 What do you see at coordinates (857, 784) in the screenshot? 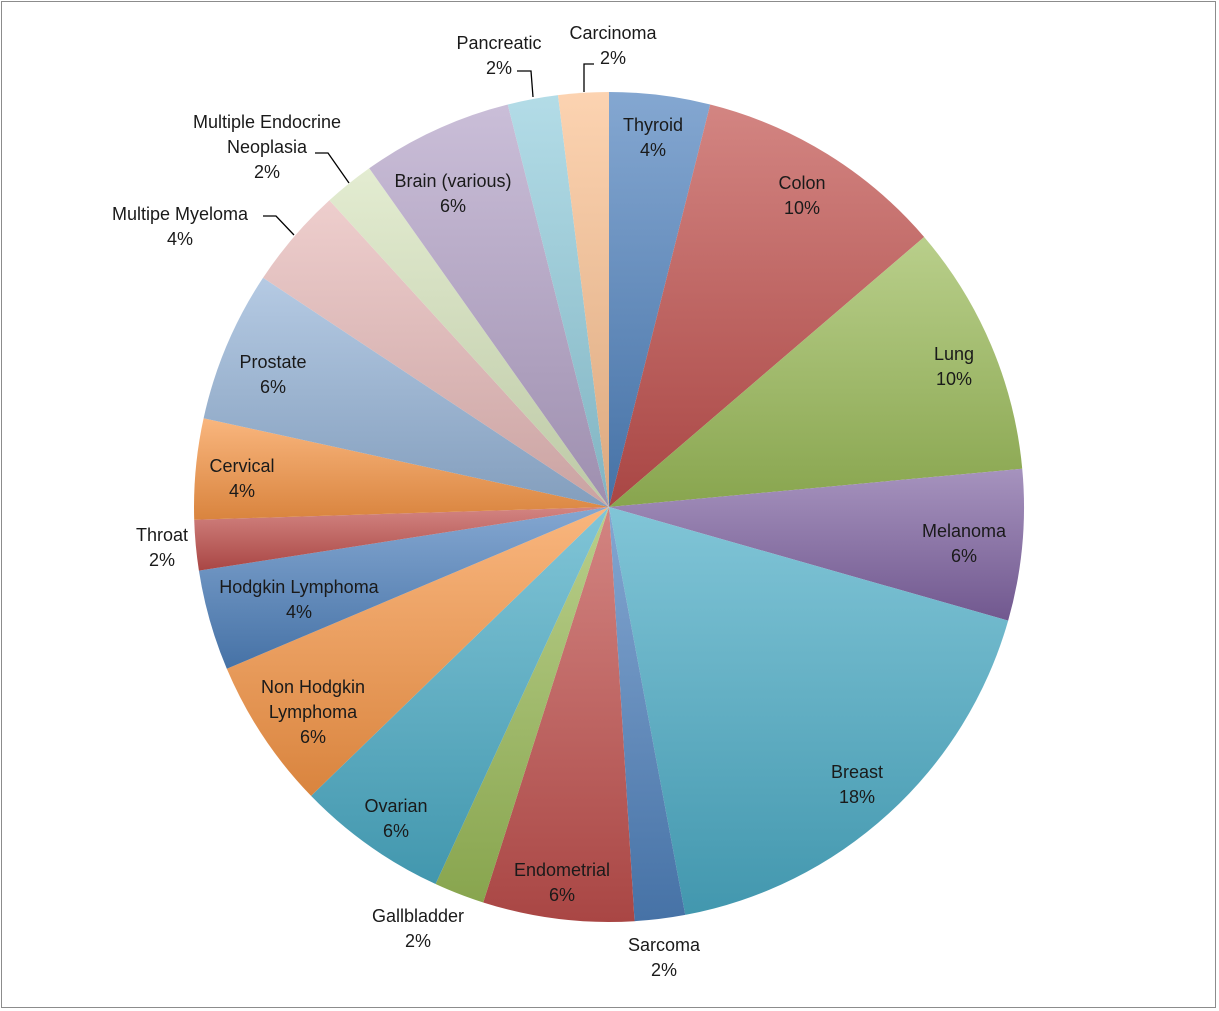
I see `data-label-breast: Breast 18%` at bounding box center [857, 784].